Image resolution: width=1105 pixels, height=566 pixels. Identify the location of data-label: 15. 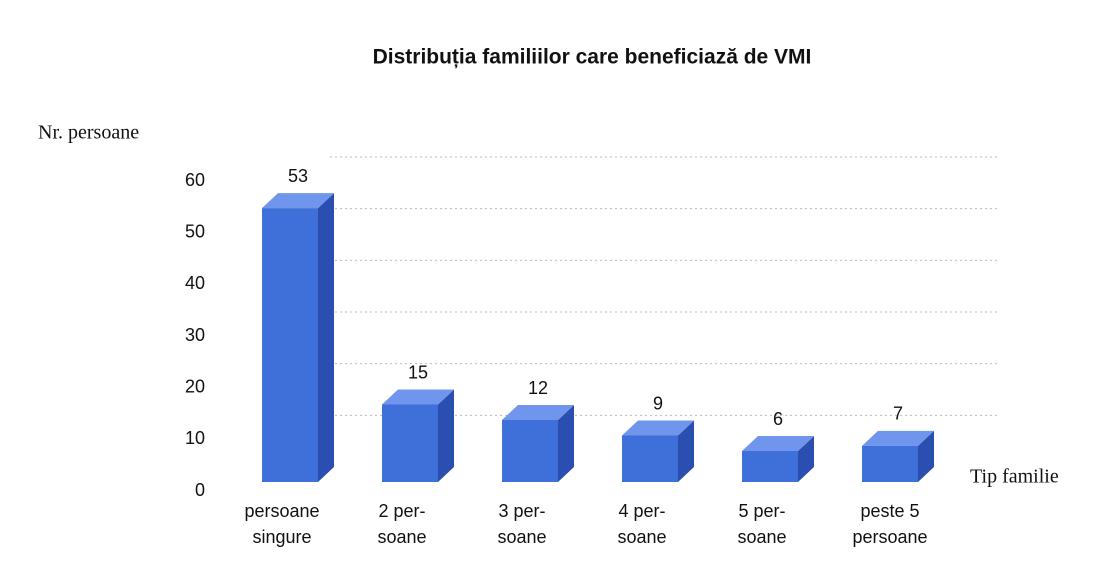
(418, 372).